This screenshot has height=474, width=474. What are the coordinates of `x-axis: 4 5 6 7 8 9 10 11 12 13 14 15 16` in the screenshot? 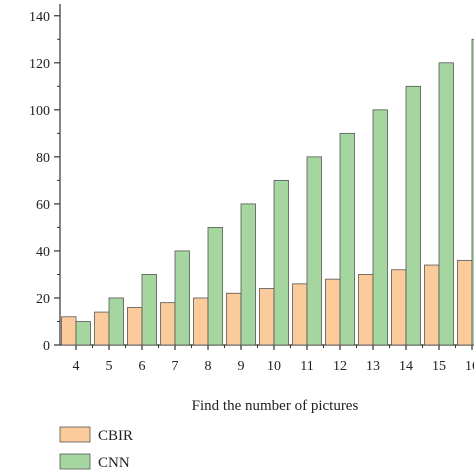 It's located at (267, 359).